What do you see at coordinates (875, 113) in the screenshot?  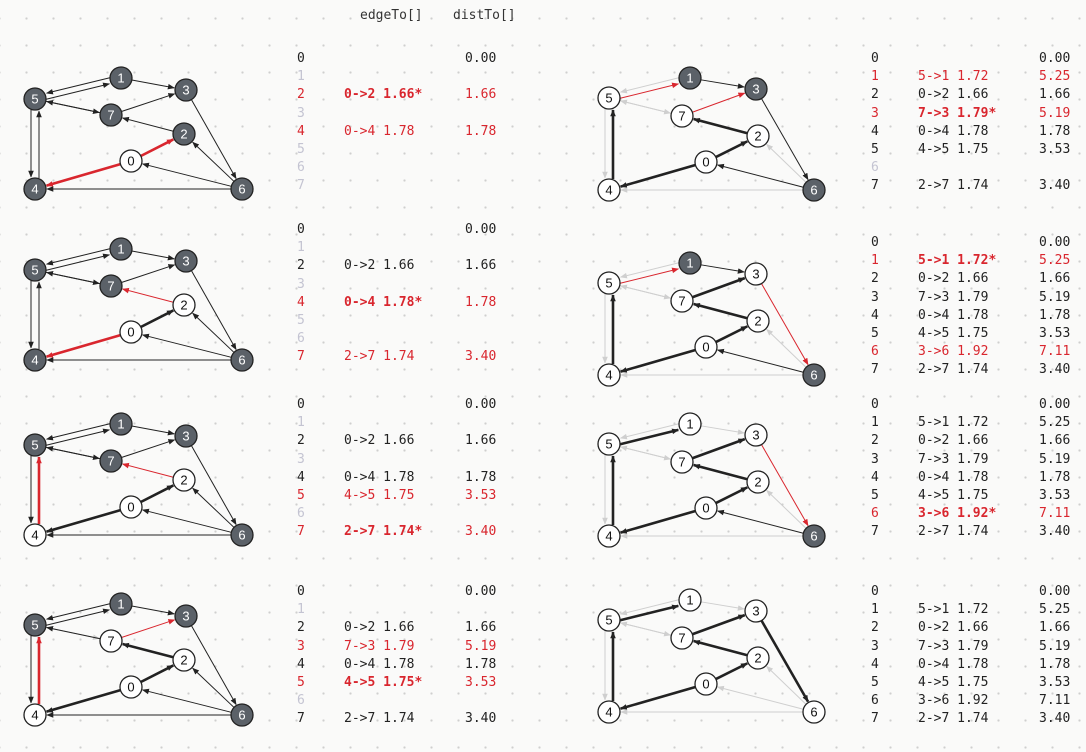 I see `vertex-index: 3` at bounding box center [875, 113].